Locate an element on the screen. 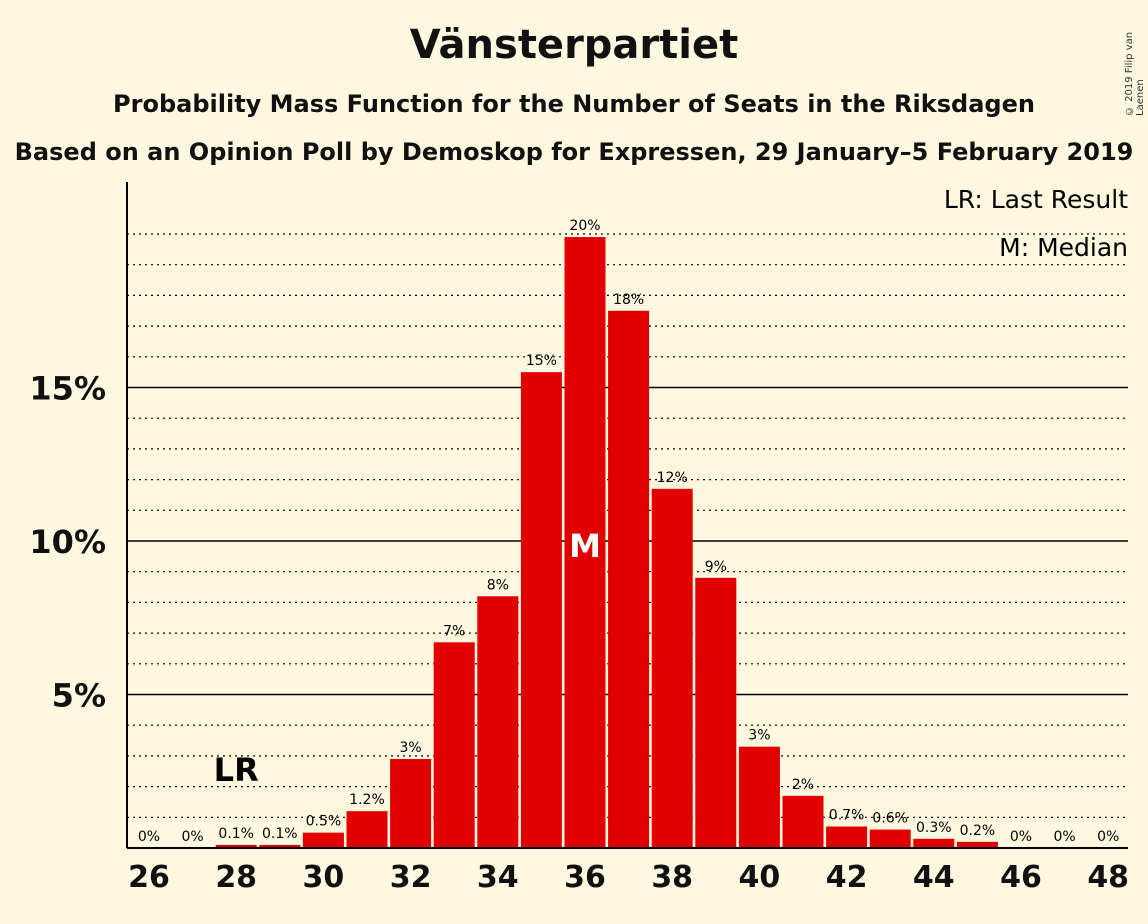 This screenshot has height=924, width=1148. data-label-29: 0.1% is located at coordinates (280, 834).